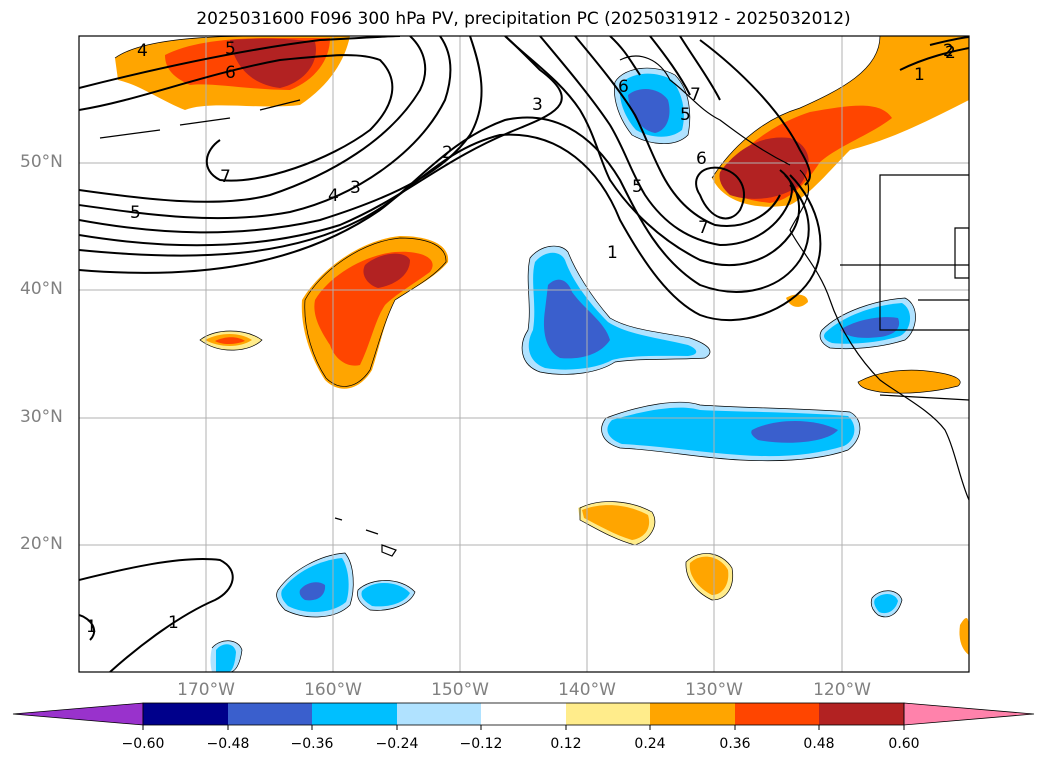  What do you see at coordinates (714, 690) in the screenshot?
I see `lon-label-130w: 130°W` at bounding box center [714, 690].